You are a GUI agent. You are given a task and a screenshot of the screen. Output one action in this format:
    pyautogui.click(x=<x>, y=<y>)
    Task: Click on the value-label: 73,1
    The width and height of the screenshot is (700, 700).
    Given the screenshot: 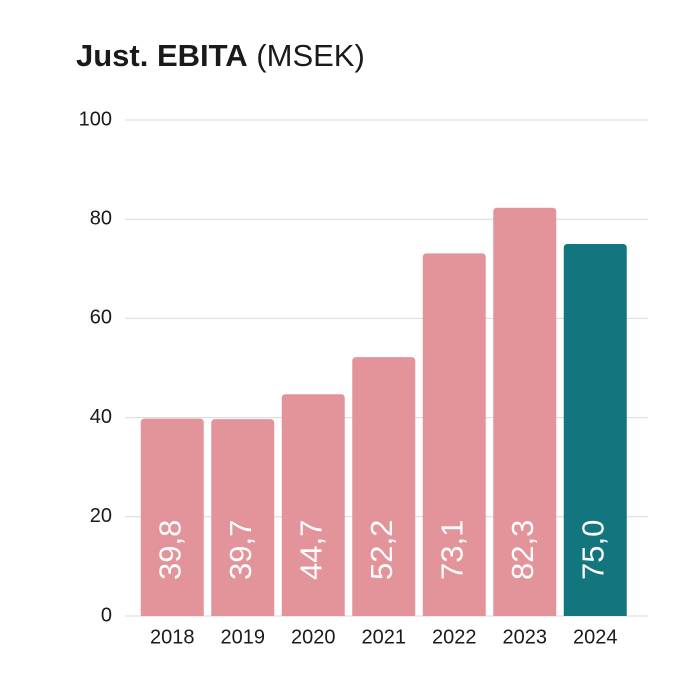 What is the action you would take?
    pyautogui.click(x=451, y=550)
    